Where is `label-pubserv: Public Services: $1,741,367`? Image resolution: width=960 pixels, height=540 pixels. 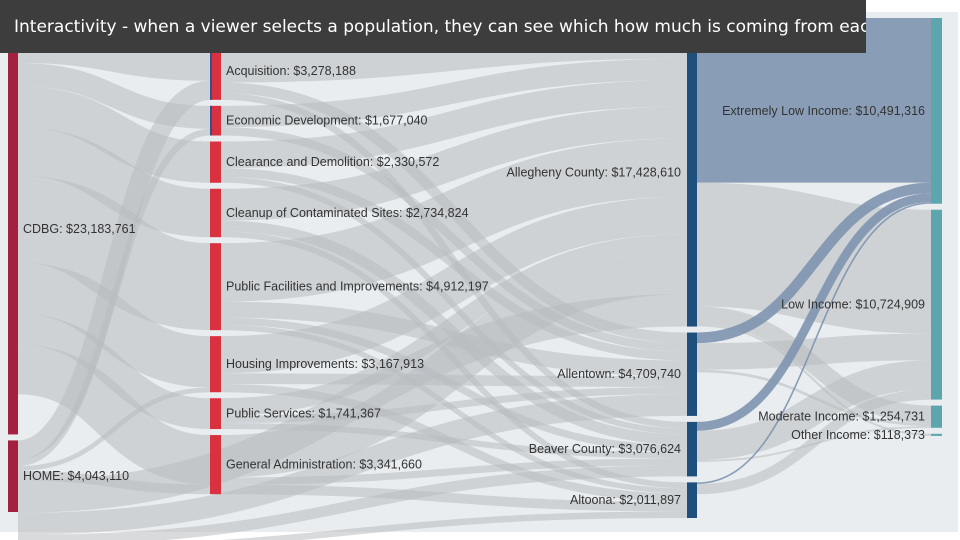 label-pubserv: Public Services: $1,741,367 is located at coordinates (303, 414).